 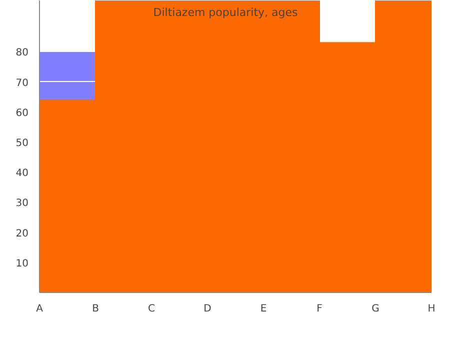 What do you see at coordinates (263, 309) in the screenshot?
I see `x-tick-label: E` at bounding box center [263, 309].